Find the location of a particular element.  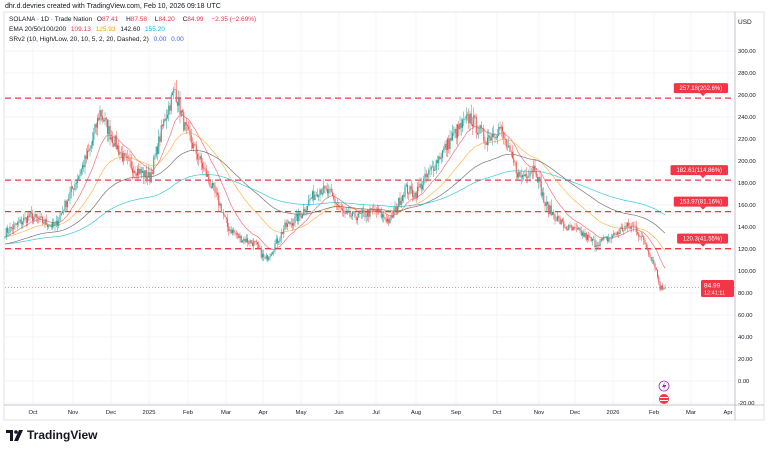

price-tick-label: 240.00 is located at coordinates (747, 118).